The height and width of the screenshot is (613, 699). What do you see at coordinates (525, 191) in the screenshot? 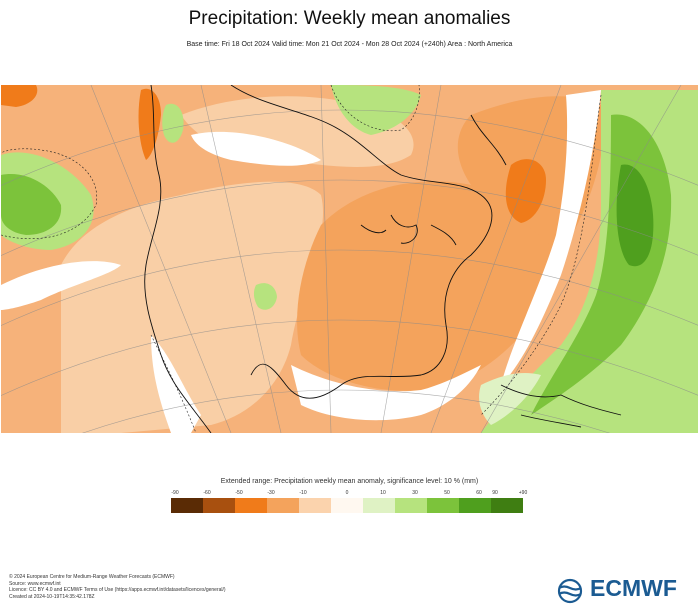
I see `dry-spot-labrador` at bounding box center [525, 191].